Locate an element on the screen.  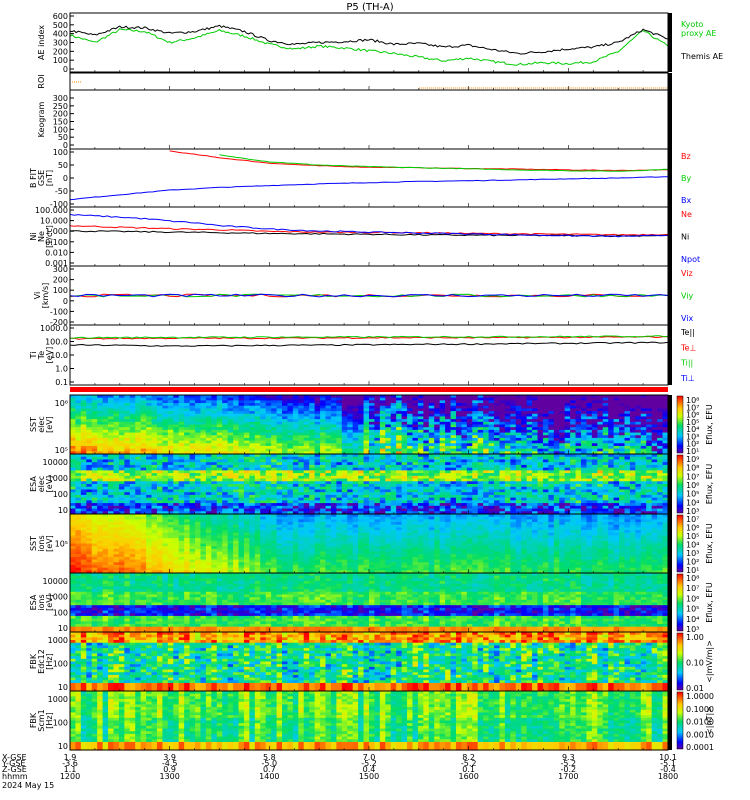
legend-entry: Viy is located at coordinates (687, 296).